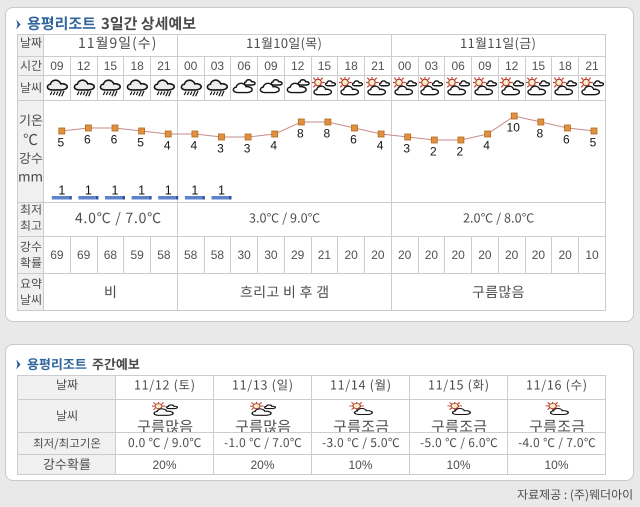  I want to click on svg-text: 10, so click(514, 128).